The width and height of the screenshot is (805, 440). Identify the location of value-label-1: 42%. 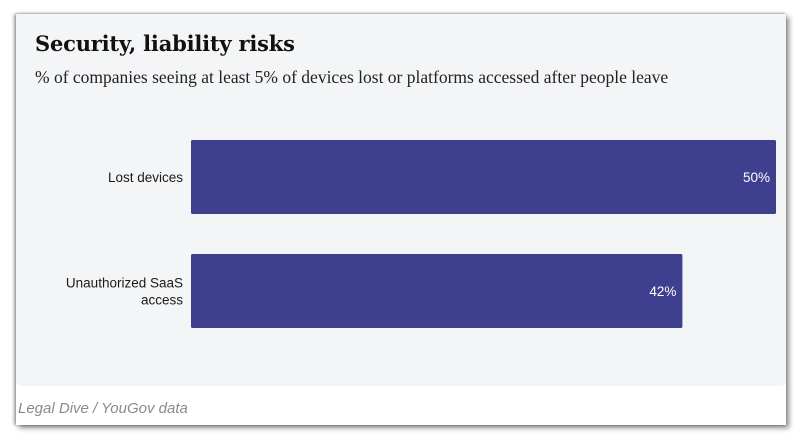
(662, 291).